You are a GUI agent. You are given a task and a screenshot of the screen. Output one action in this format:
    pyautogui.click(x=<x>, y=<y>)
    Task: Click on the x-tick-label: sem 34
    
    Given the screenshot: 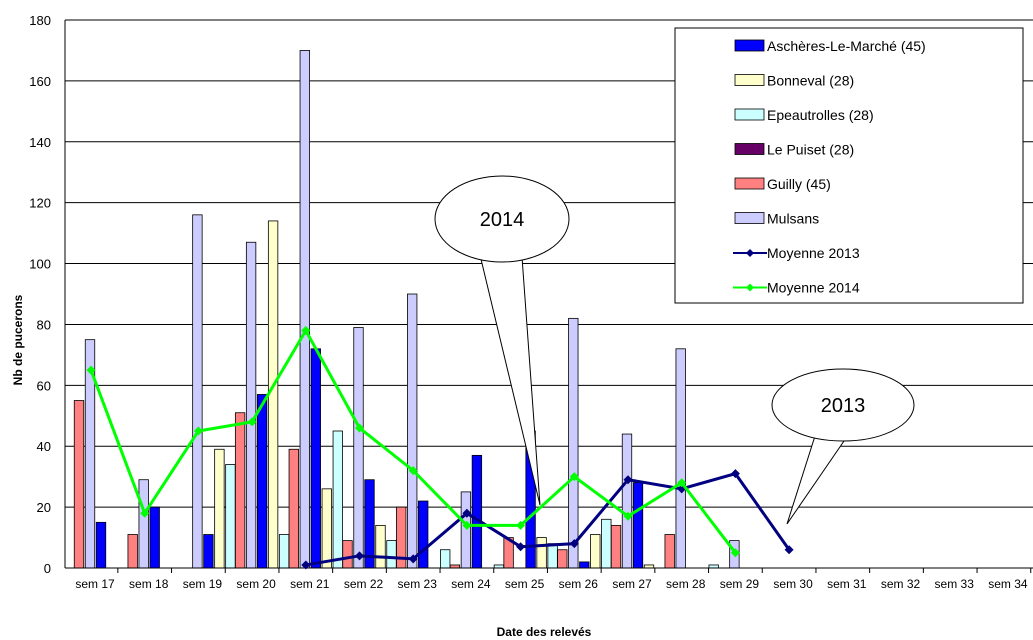 What is the action you would take?
    pyautogui.click(x=1008, y=584)
    